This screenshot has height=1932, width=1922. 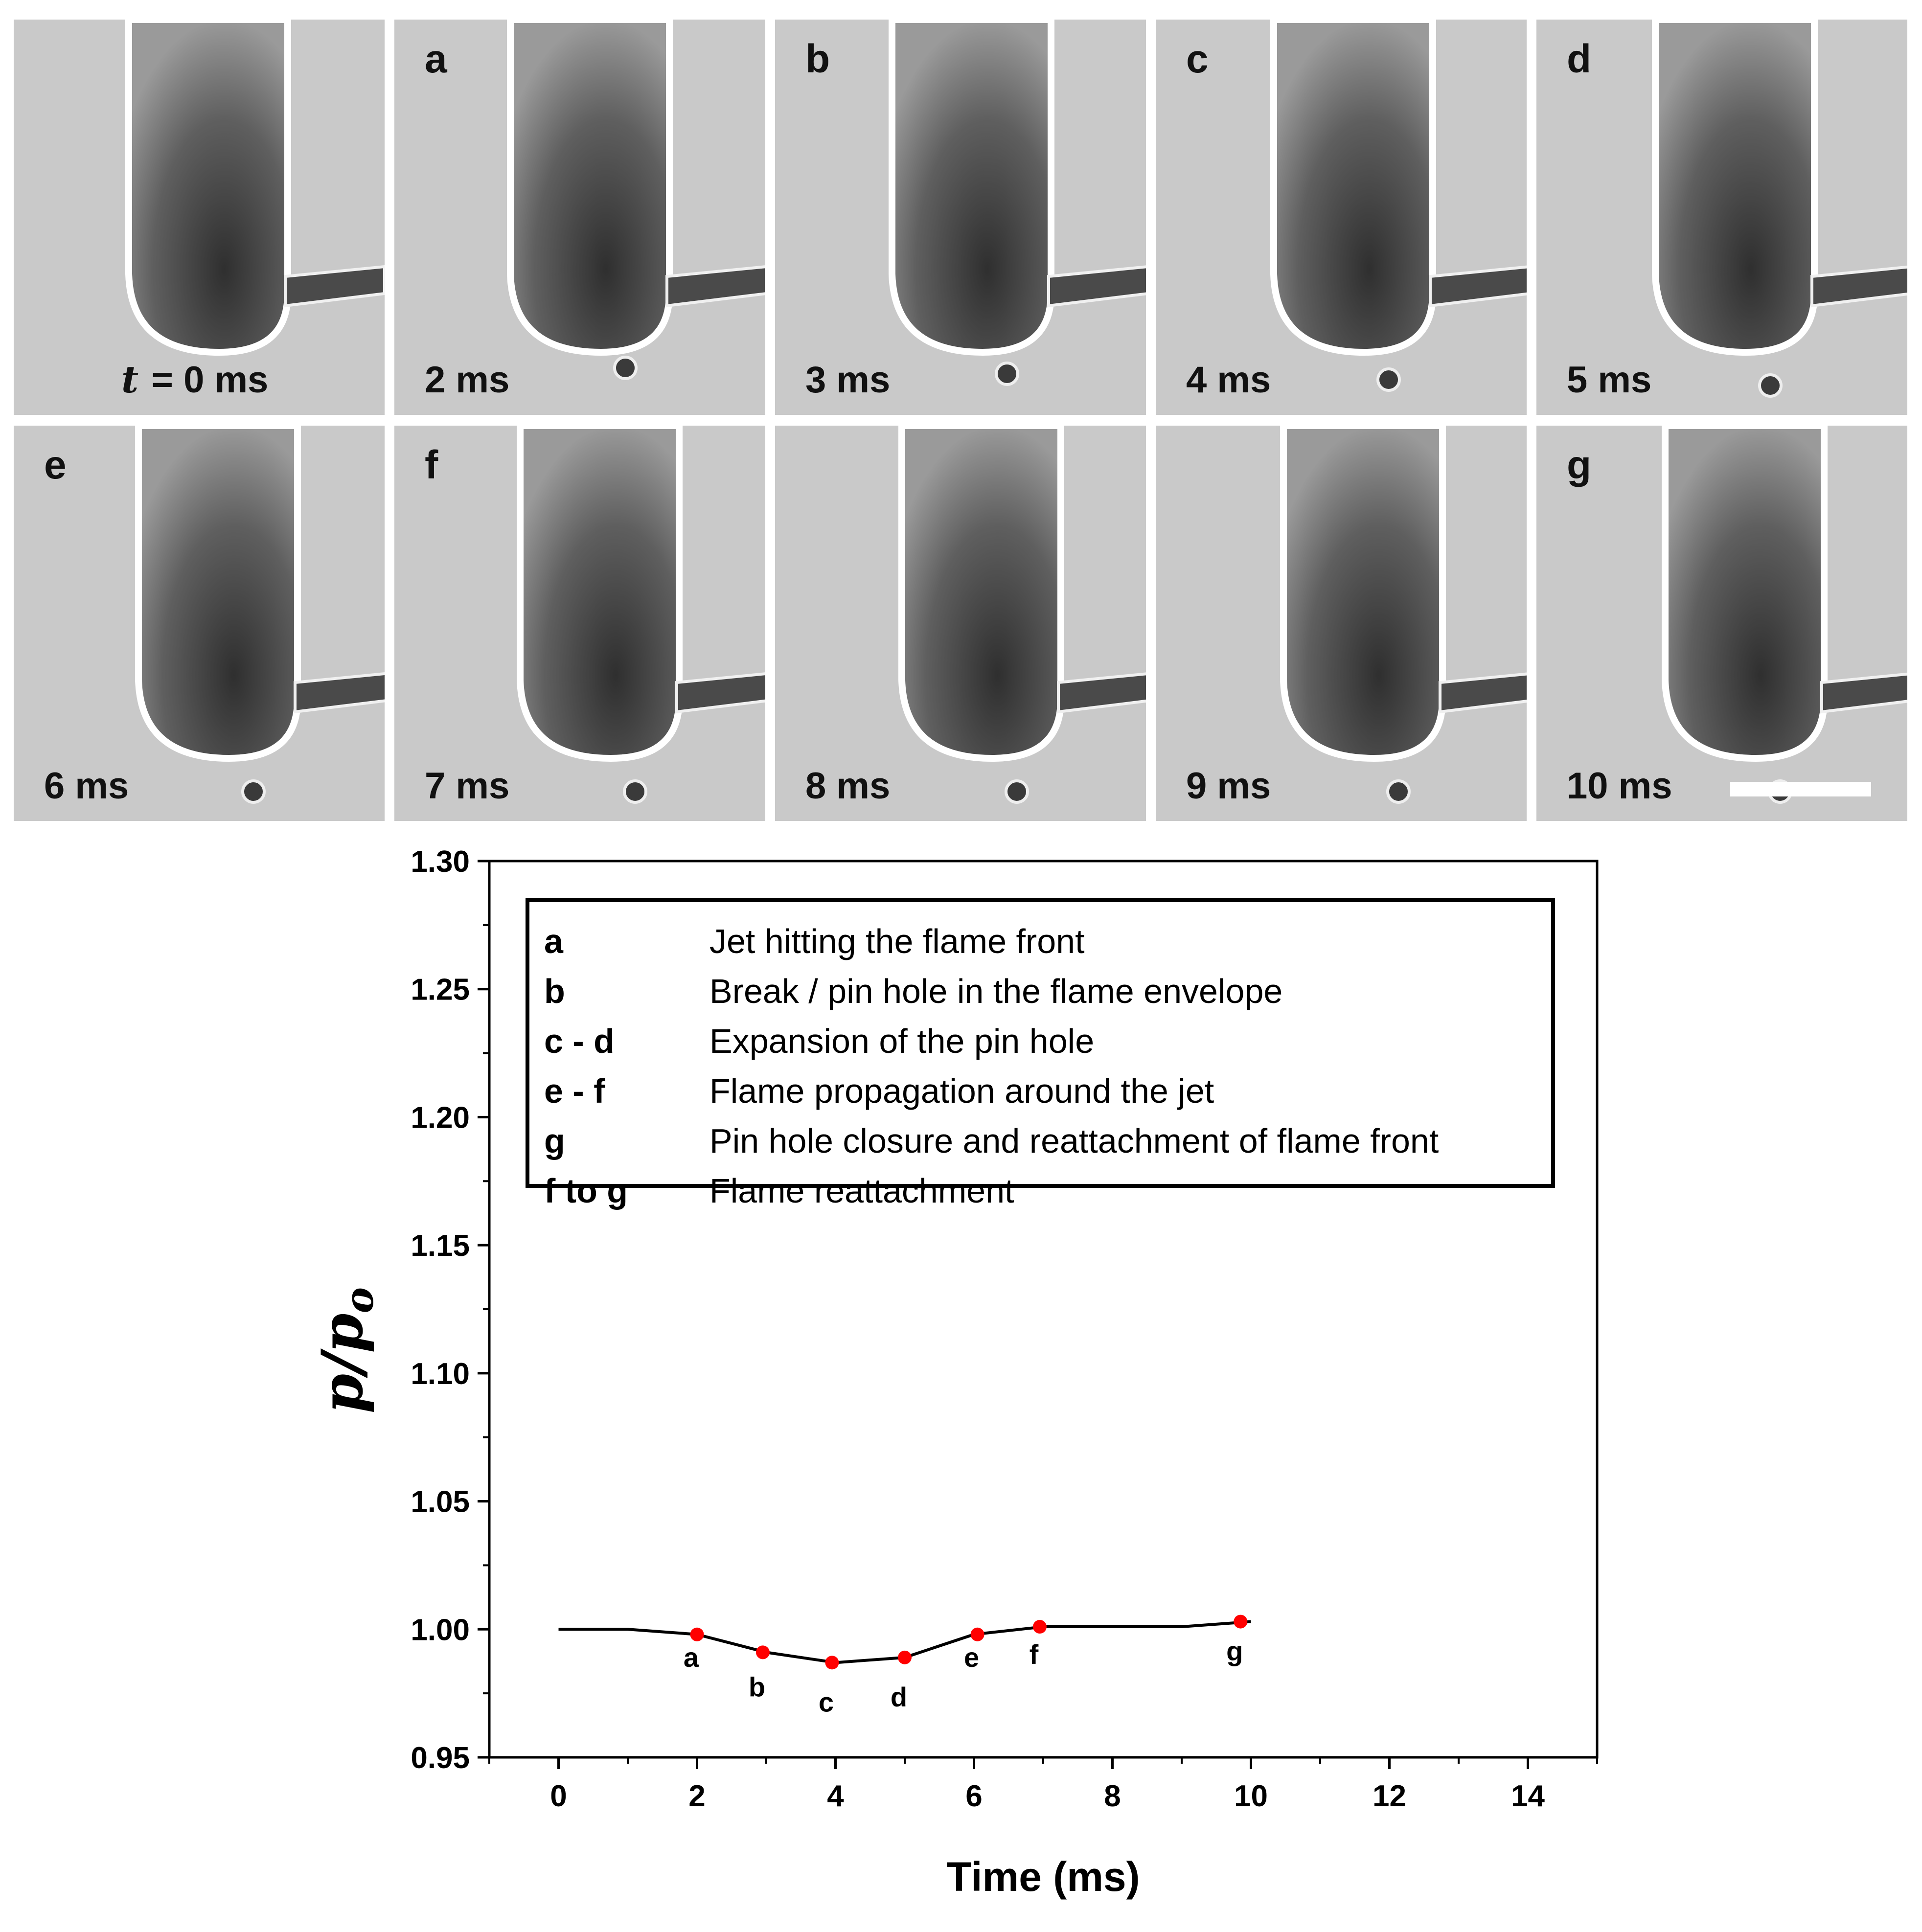 I want to click on legend-key: a, so click(x=554, y=941).